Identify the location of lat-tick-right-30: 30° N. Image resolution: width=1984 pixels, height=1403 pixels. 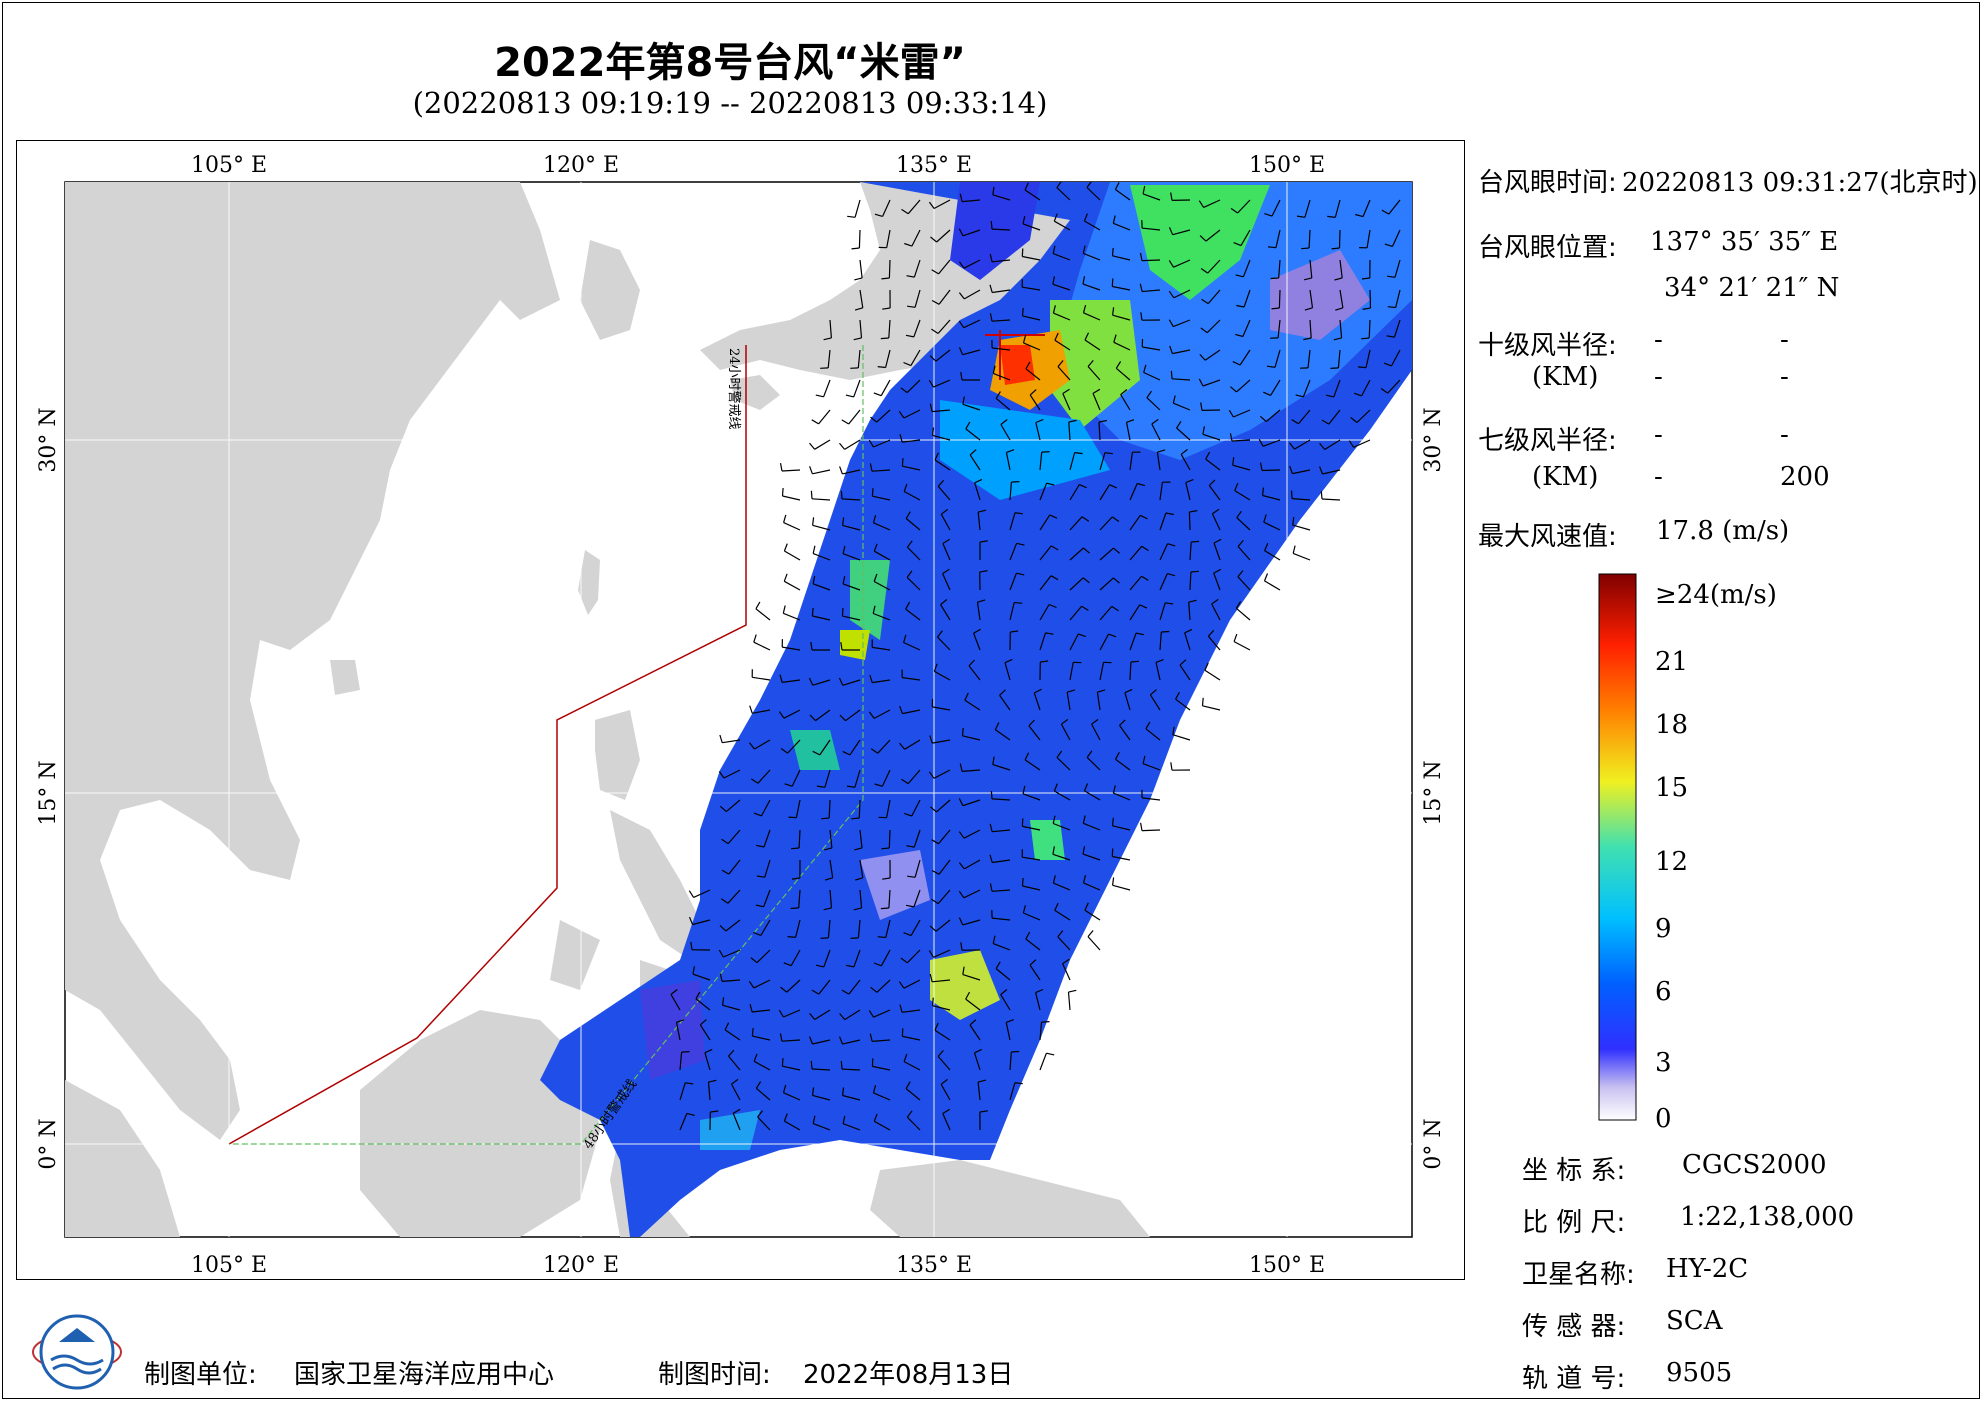
(1433, 439).